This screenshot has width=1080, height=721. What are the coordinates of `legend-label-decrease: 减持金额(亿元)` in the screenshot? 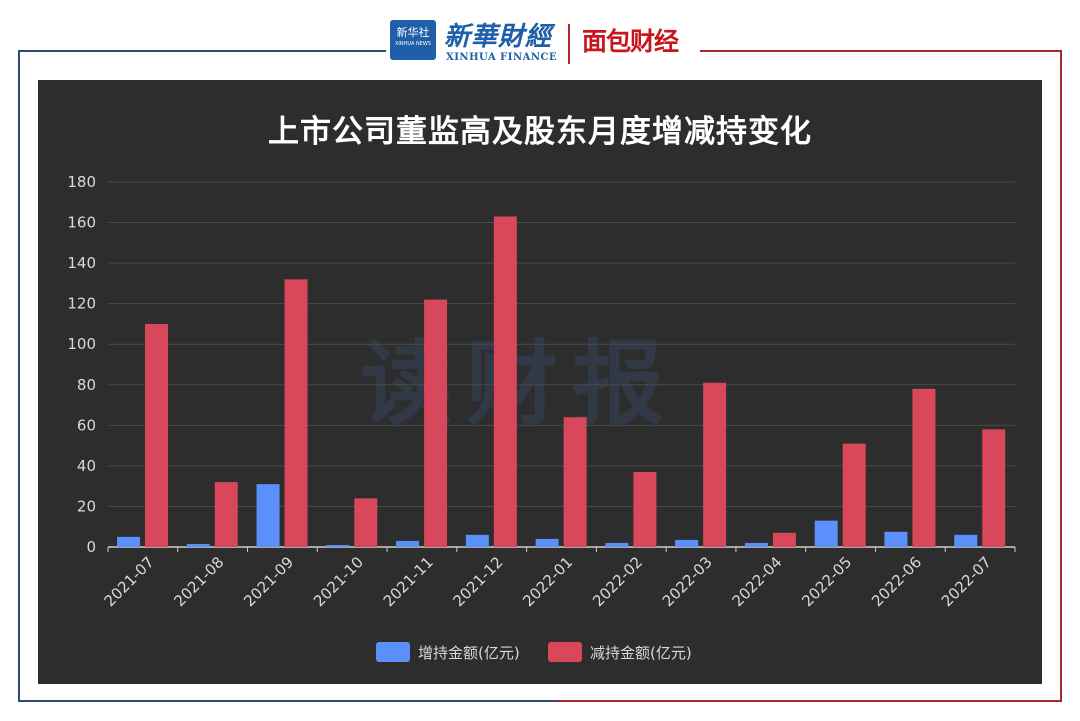 It's located at (641, 653).